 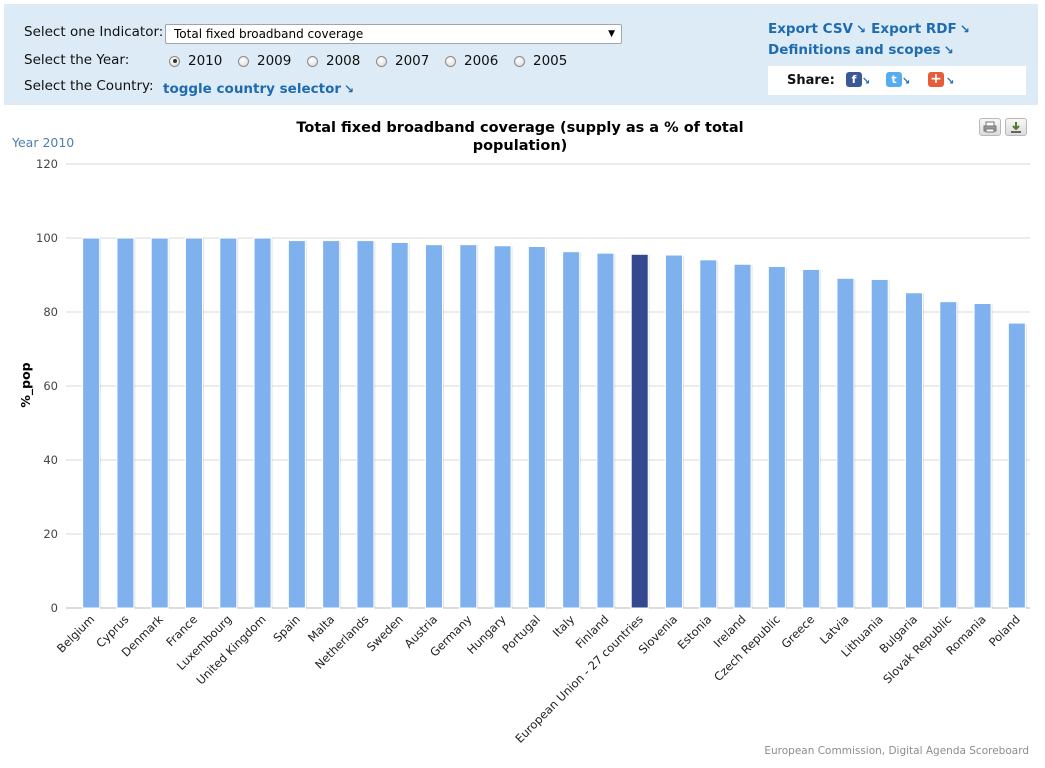 What do you see at coordinates (1016, 465) in the screenshot?
I see `bar-poland` at bounding box center [1016, 465].